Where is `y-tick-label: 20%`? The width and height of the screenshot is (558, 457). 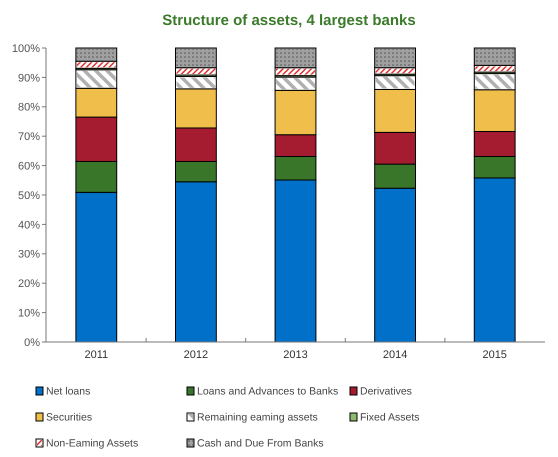
y-tick-label: 20% is located at coordinates (29, 284).